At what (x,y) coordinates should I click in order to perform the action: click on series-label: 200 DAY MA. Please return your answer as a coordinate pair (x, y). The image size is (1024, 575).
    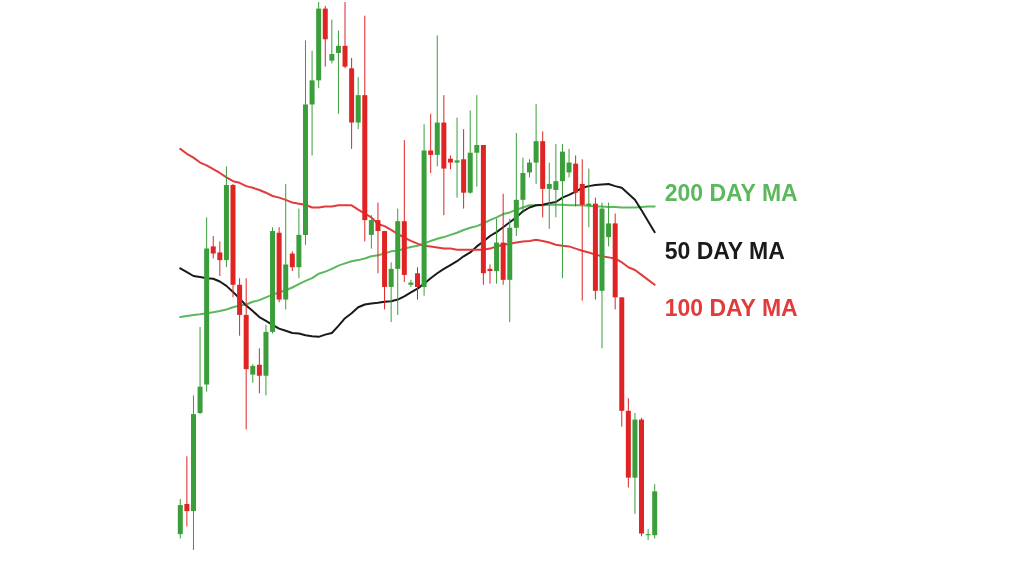
    Looking at the image, I should click on (731, 193).